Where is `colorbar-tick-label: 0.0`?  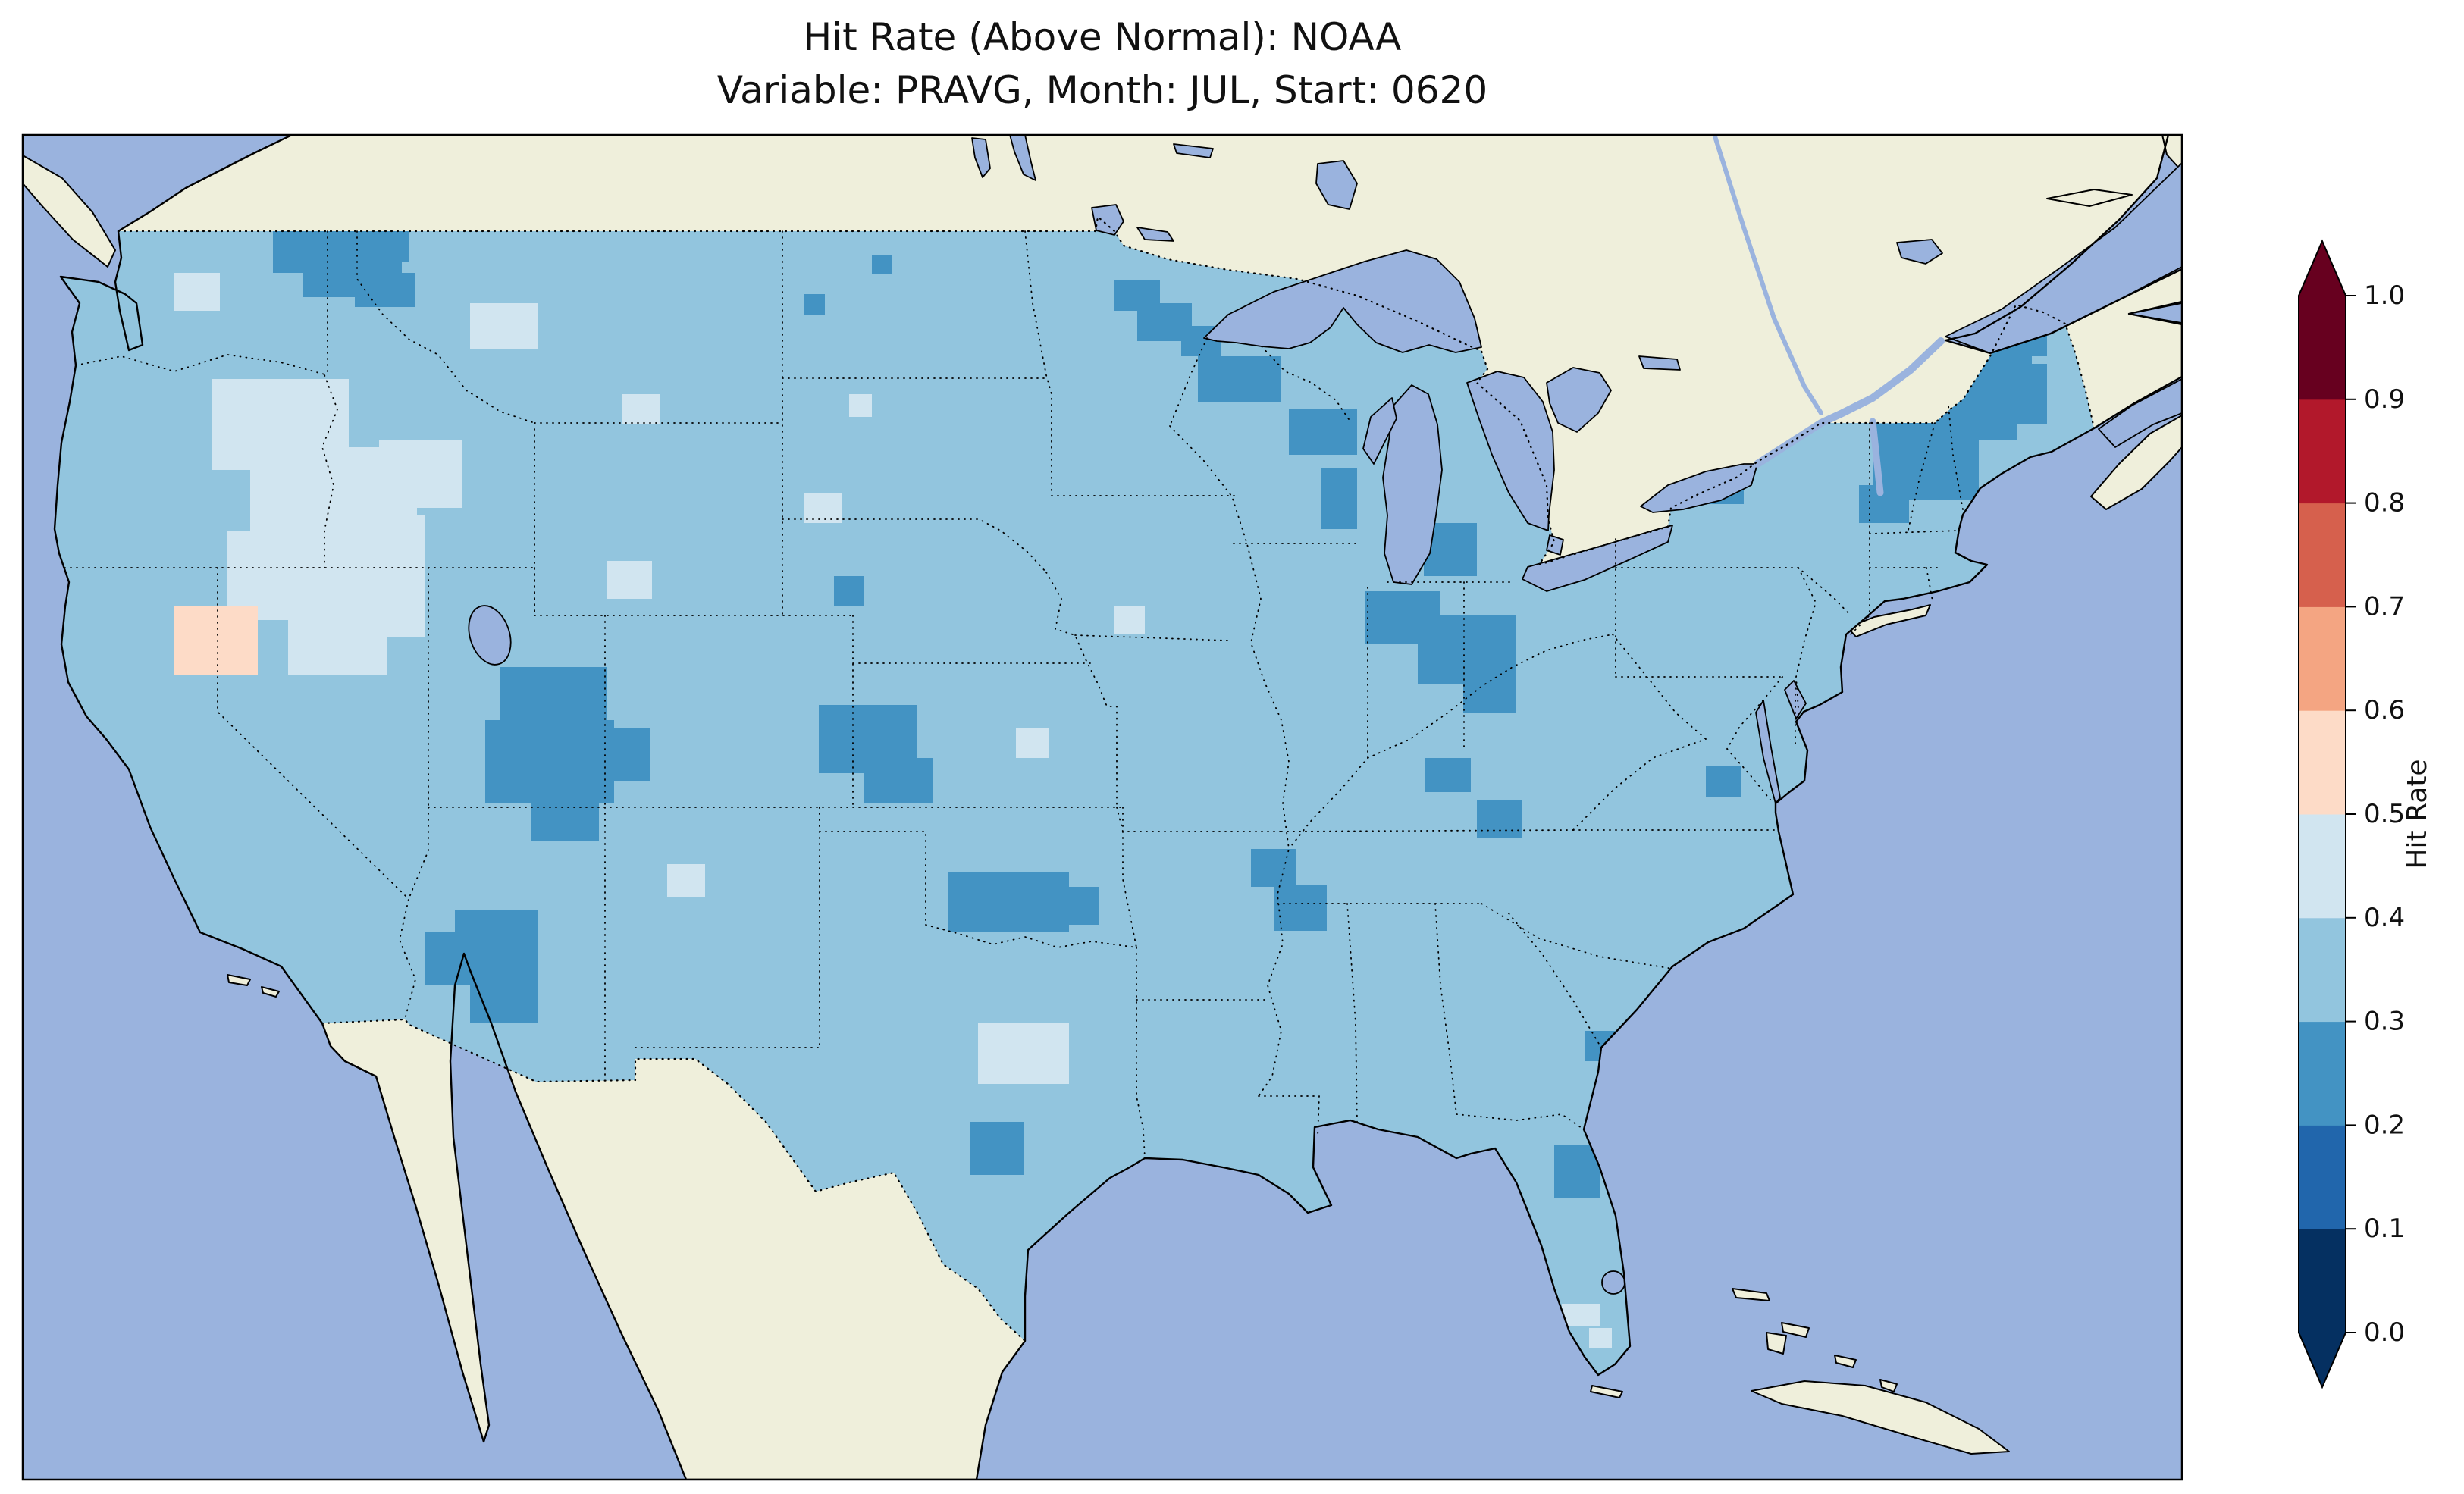
colorbar-tick-label: 0.0 is located at coordinates (2384, 1332).